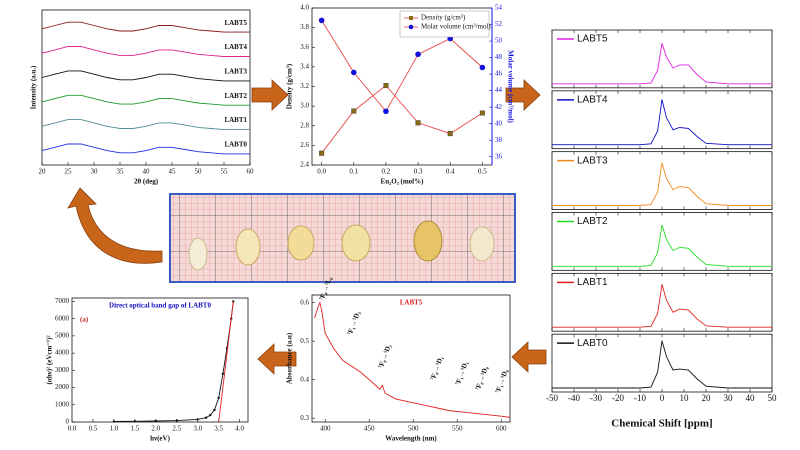 This screenshot has width=800, height=450. What do you see at coordinates (592, 282) in the screenshot?
I see `legend-label: LABT1` at bounding box center [592, 282].